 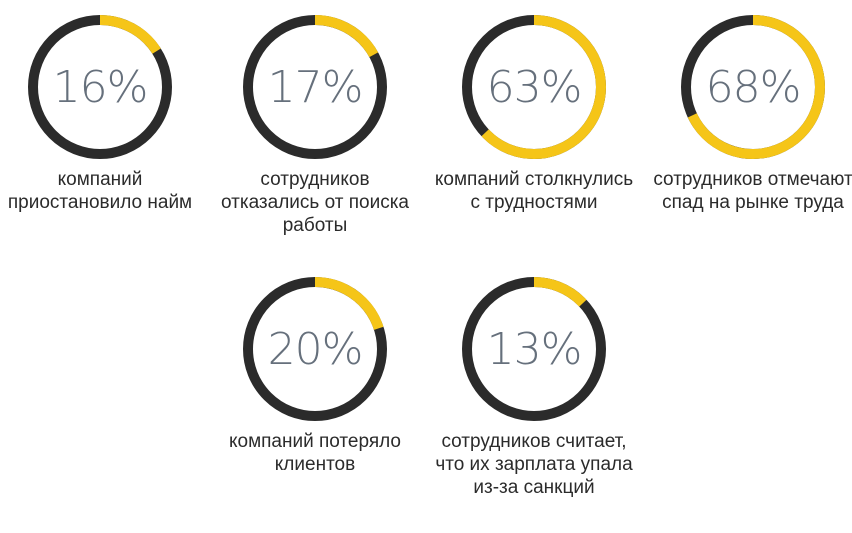 I want to click on stat-caption: сотрудников отмечают спад на рынке труда, so click(x=752, y=191).